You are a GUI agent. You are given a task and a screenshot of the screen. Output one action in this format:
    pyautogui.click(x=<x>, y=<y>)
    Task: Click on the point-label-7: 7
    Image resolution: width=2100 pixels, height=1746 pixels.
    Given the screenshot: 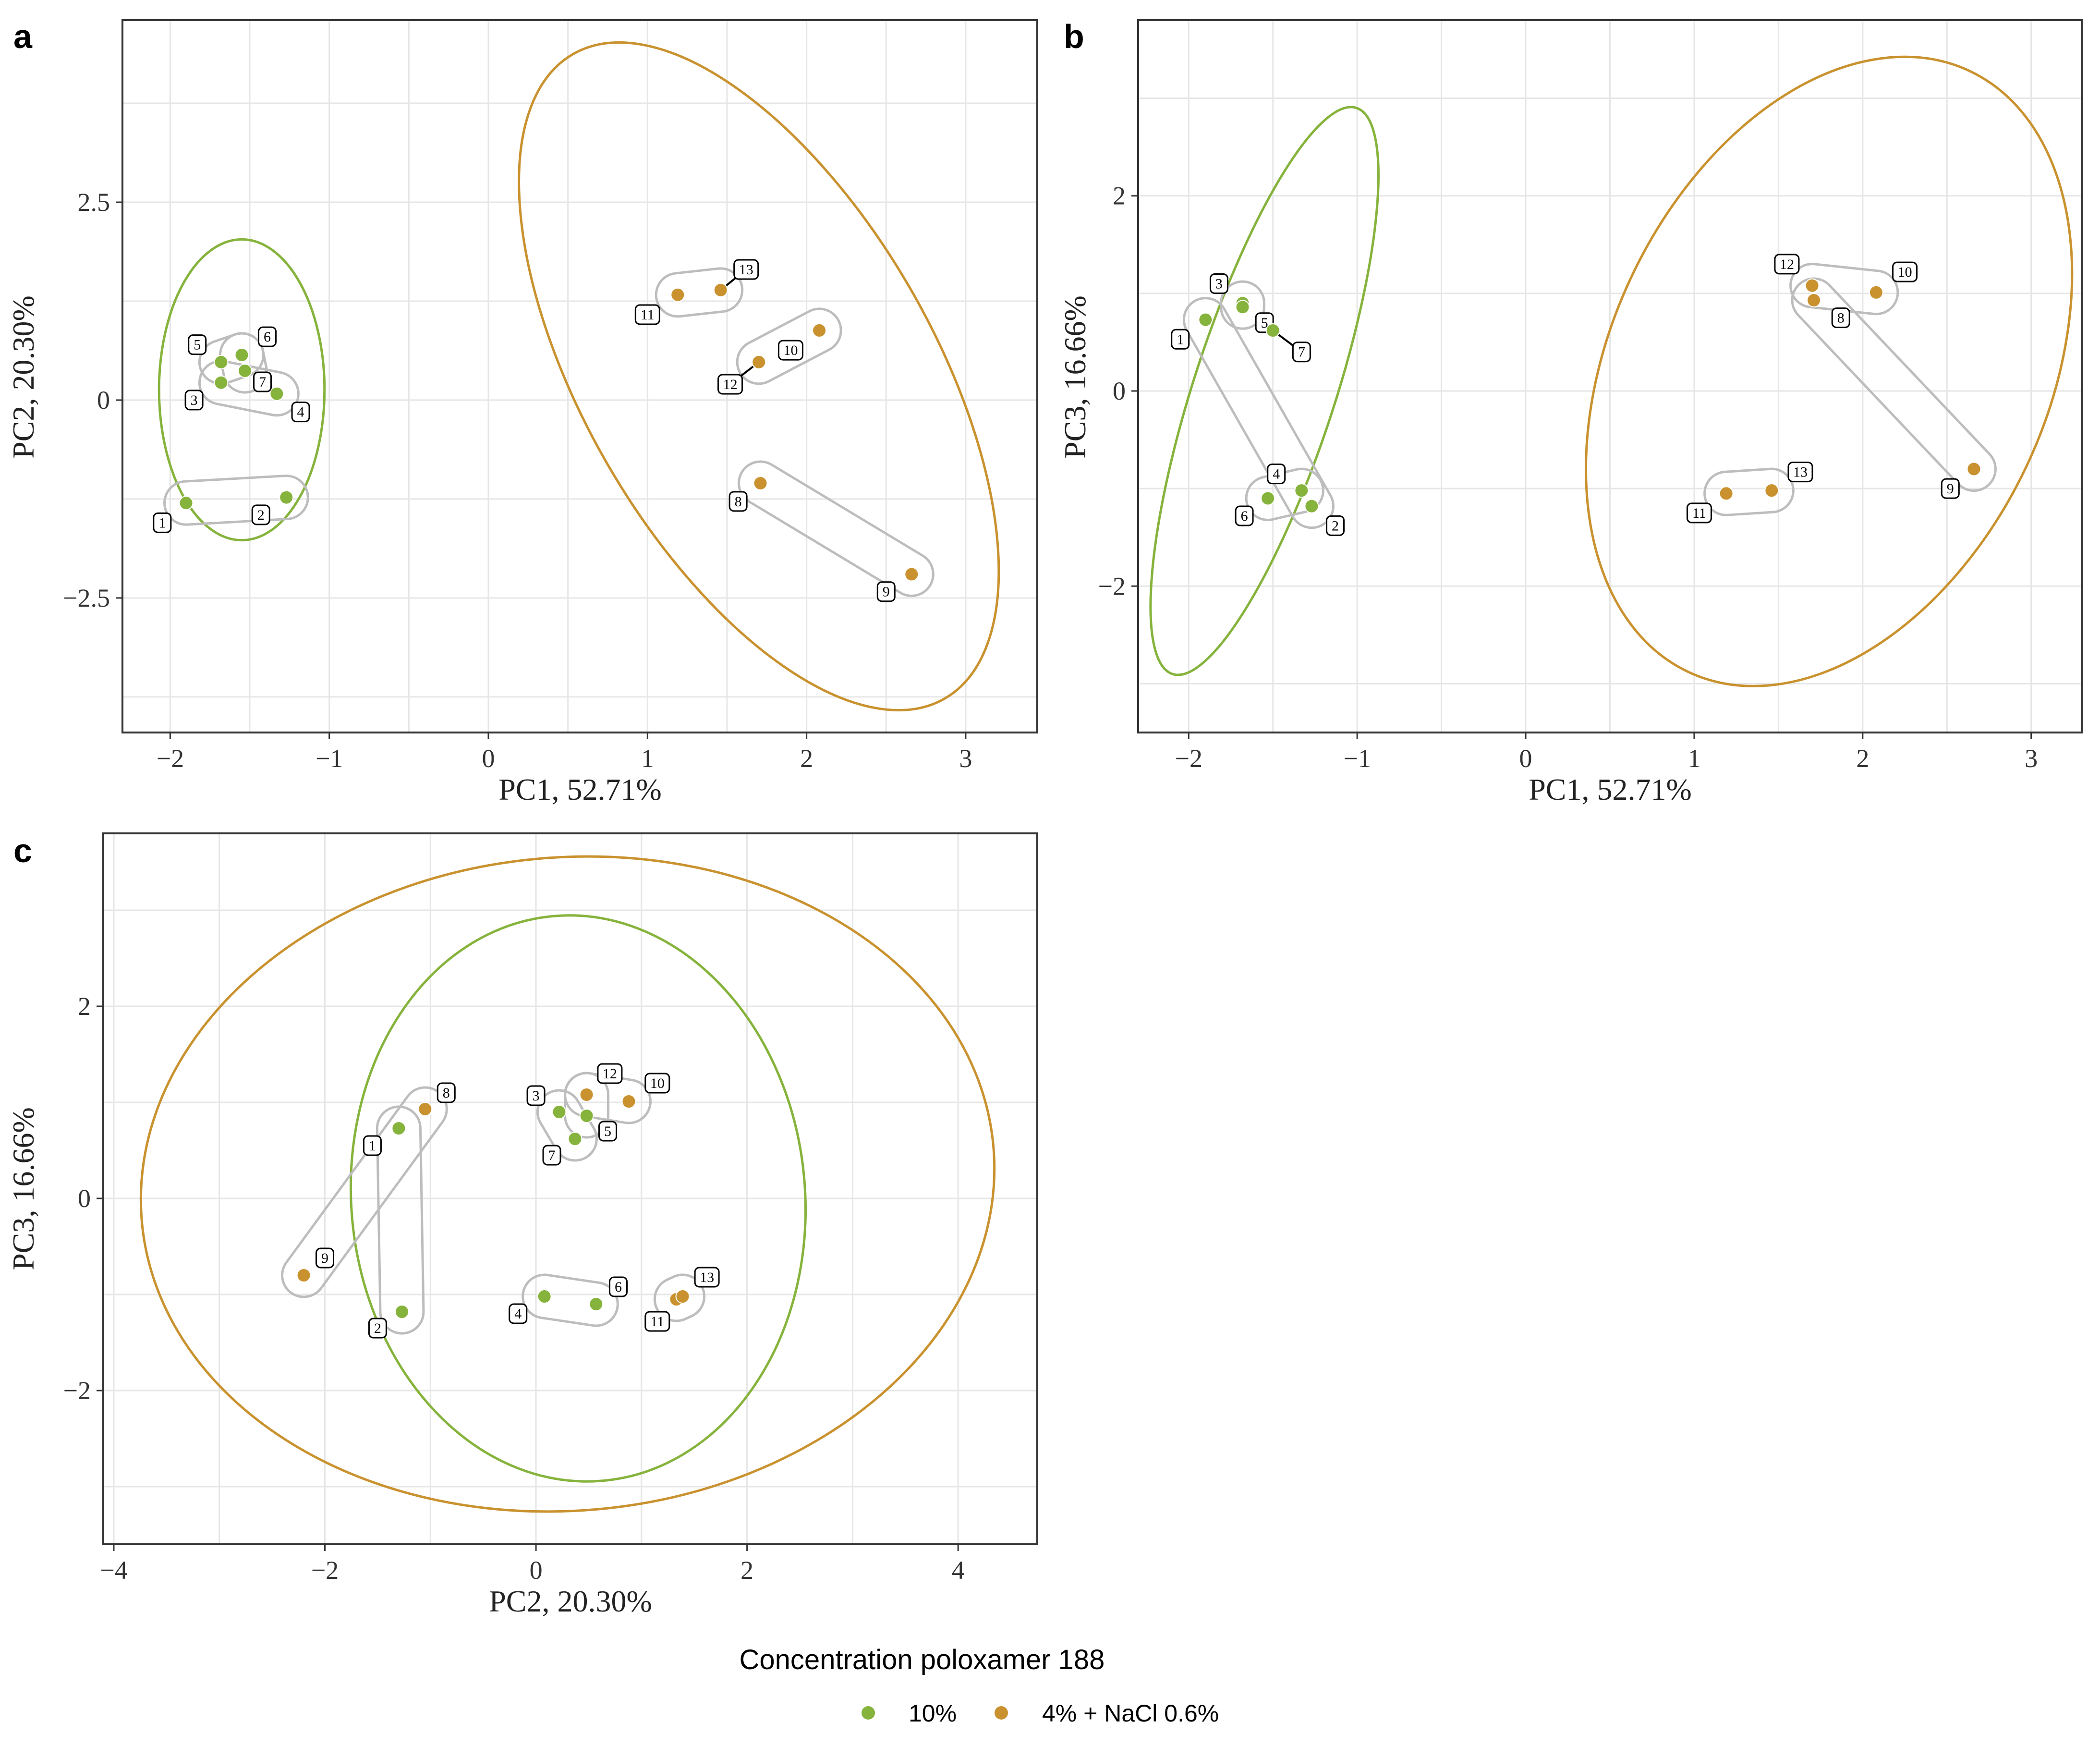 What is the action you would take?
    pyautogui.click(x=1302, y=352)
    